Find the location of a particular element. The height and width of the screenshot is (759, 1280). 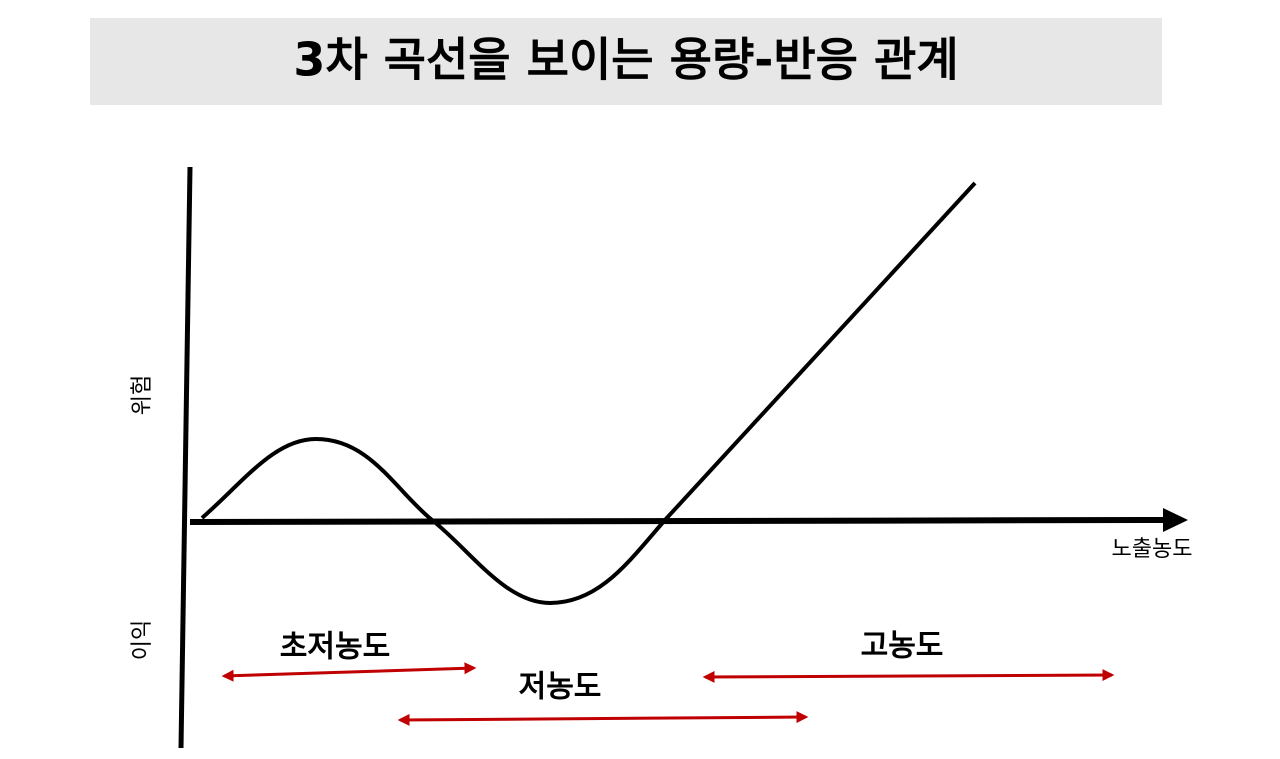

x-axis is located at coordinates (677, 521).